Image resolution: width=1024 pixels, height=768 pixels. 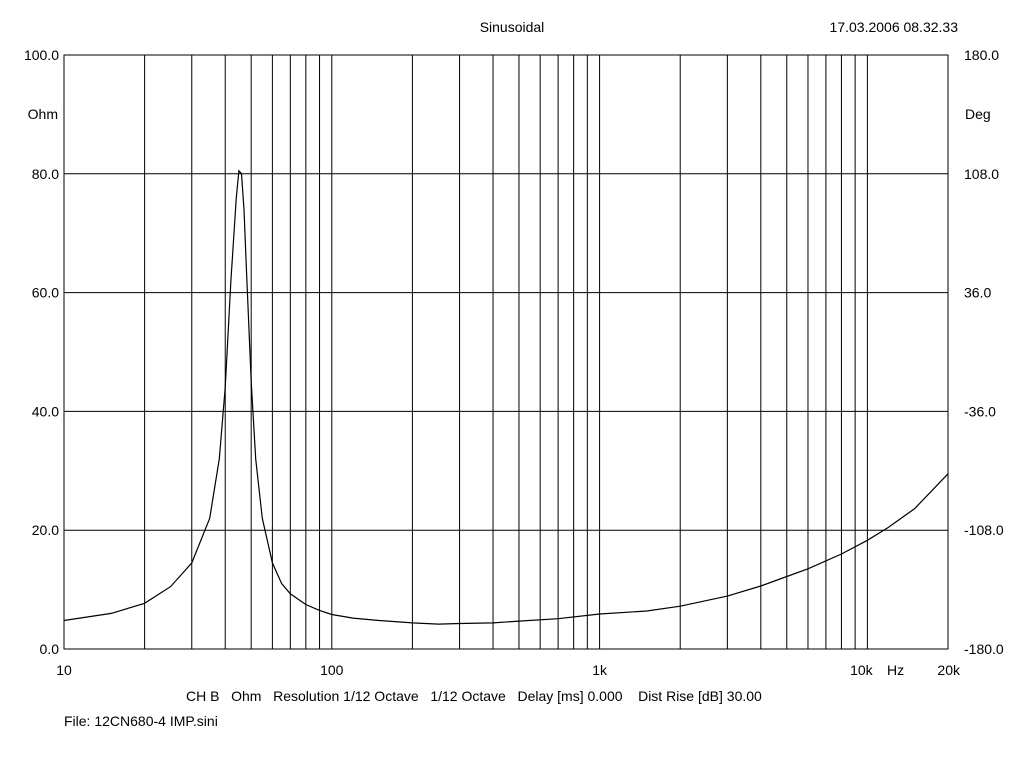 What do you see at coordinates (894, 27) in the screenshot?
I see `timestamp: 17.03.2006 08.32.33` at bounding box center [894, 27].